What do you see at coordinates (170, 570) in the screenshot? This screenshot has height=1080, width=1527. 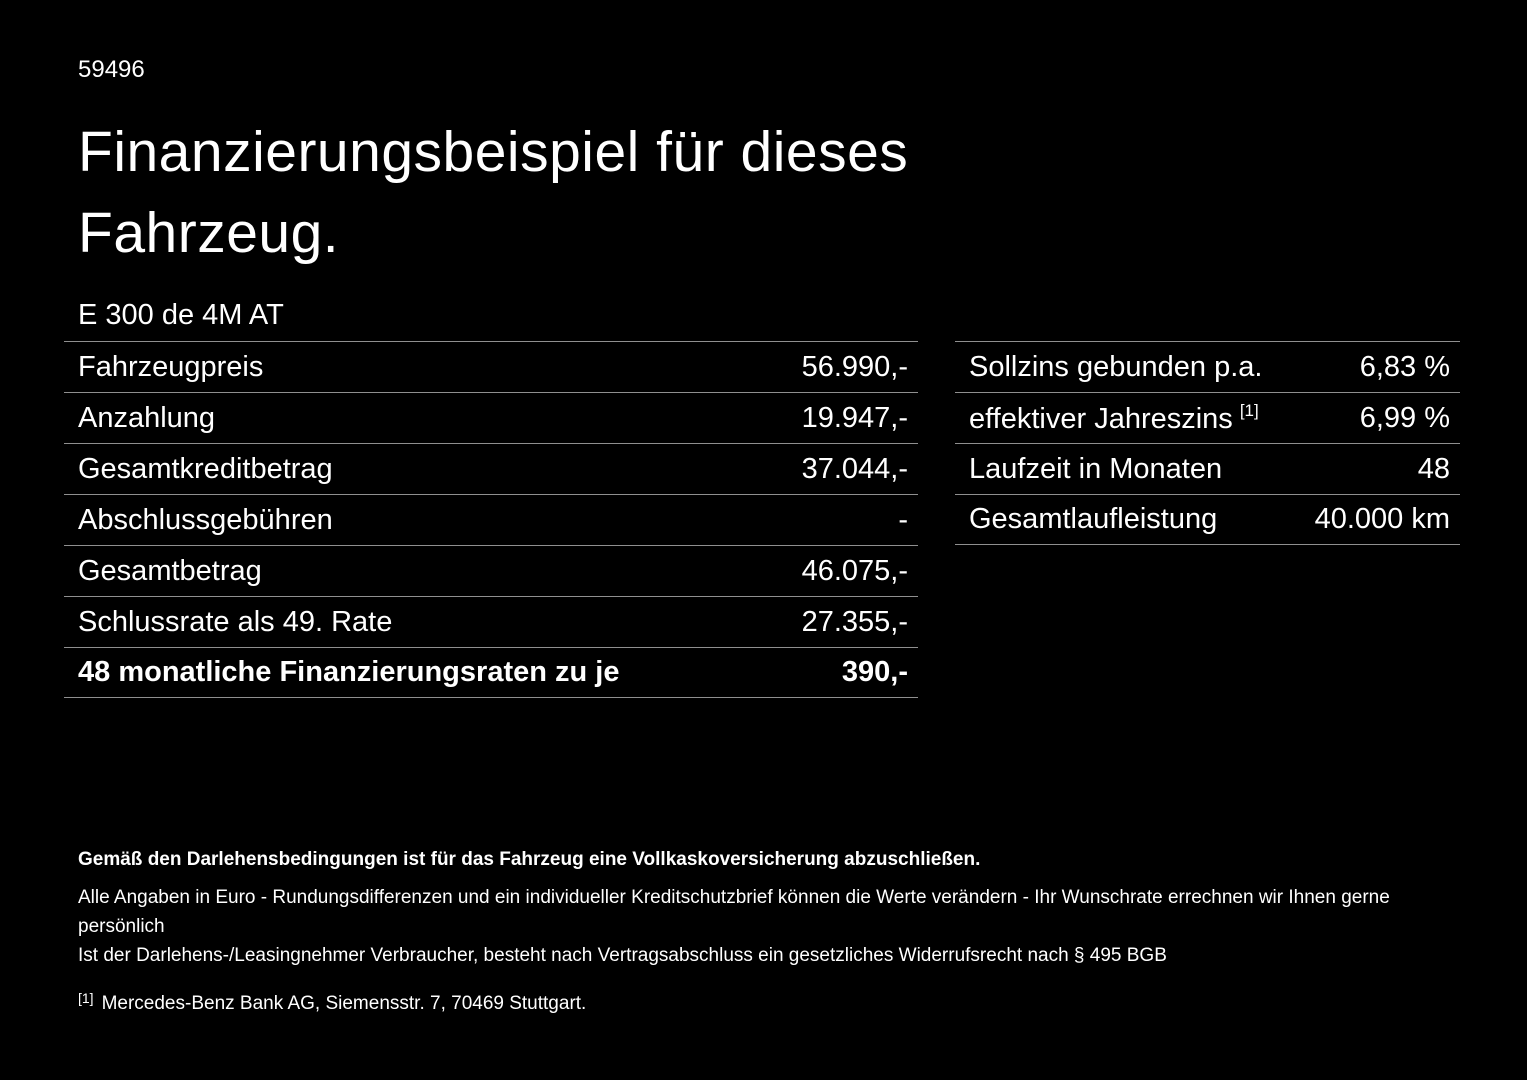 I see `row-label: Gesamtbetrag` at bounding box center [170, 570].